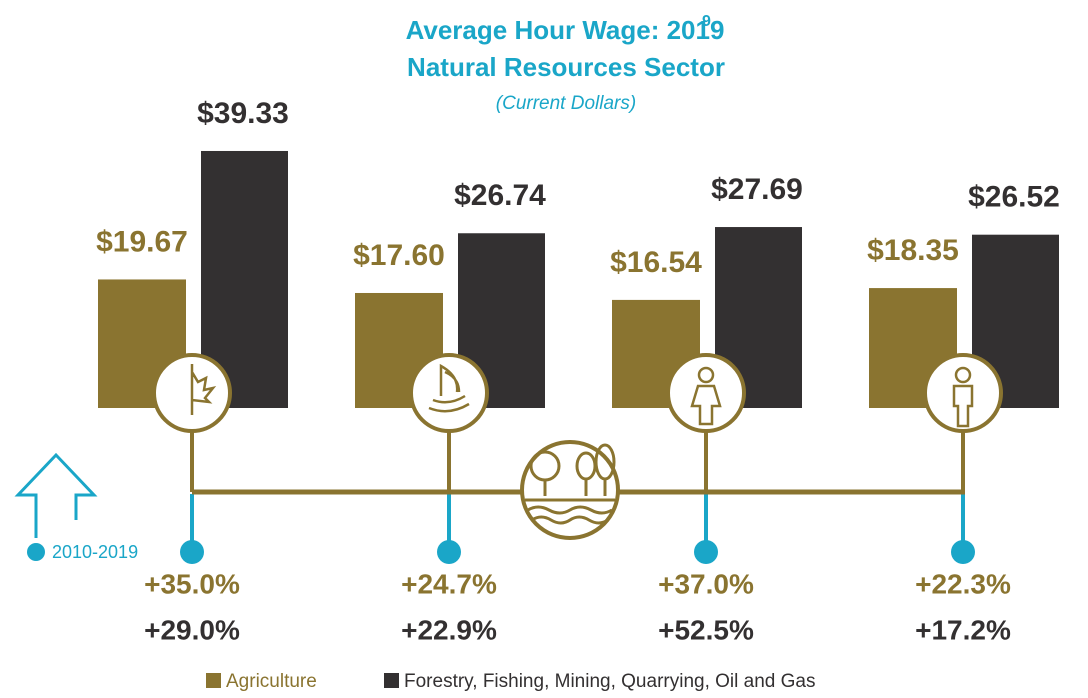 The height and width of the screenshot is (698, 1088). What do you see at coordinates (1014, 197) in the screenshot?
I see `value-label: $26.52` at bounding box center [1014, 197].